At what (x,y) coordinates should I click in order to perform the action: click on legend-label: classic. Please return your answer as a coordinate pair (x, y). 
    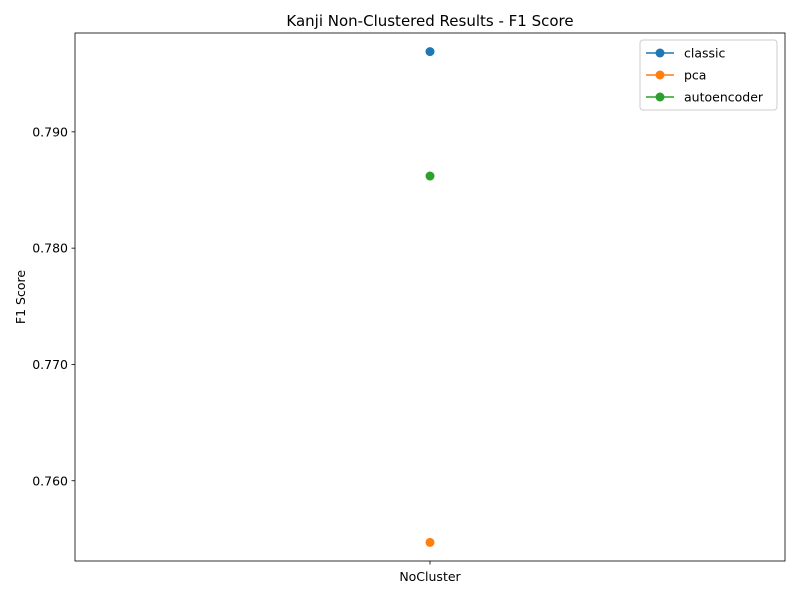
    Looking at the image, I should click on (705, 53).